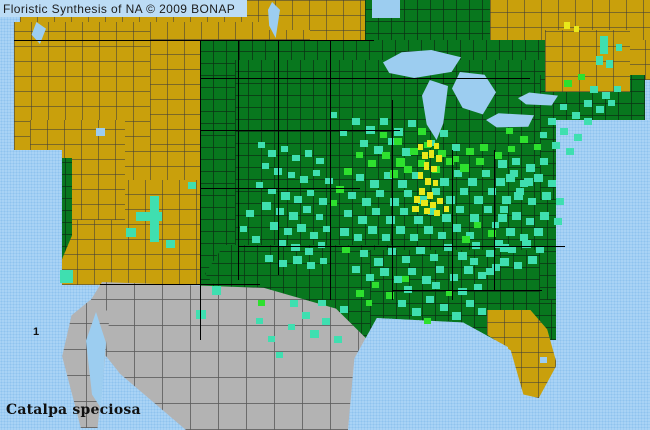  What do you see at coordinates (96, 360) in the screenshot?
I see `gulf-of-california` at bounding box center [96, 360].